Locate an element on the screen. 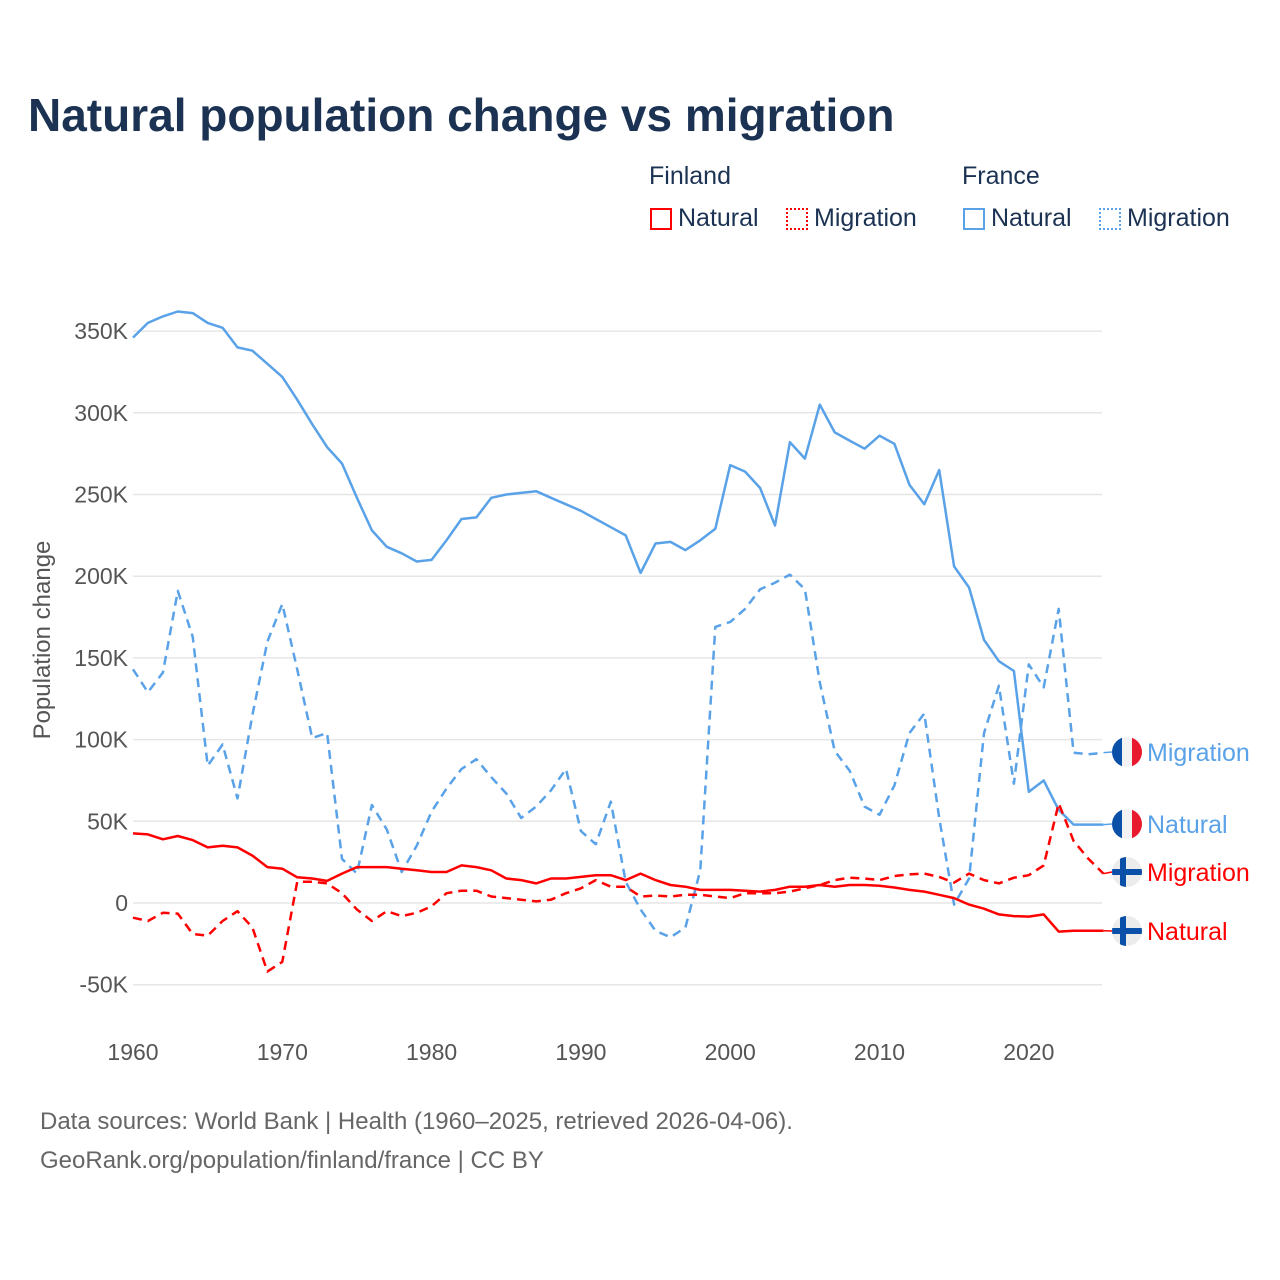  x-tick-label: 2020 is located at coordinates (1028, 1052).